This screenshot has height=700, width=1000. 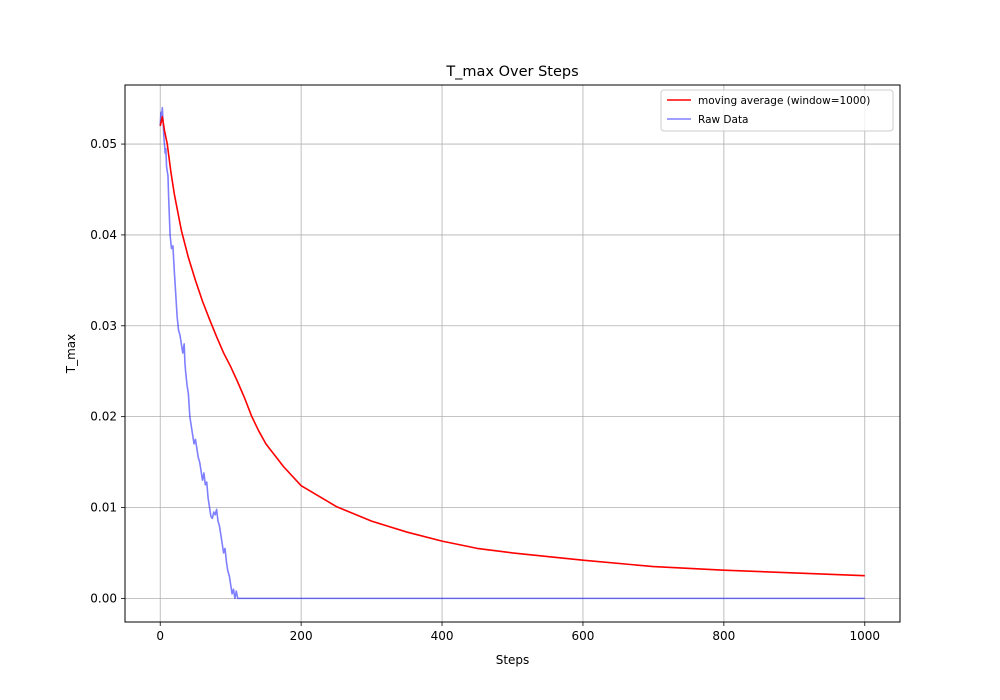 What do you see at coordinates (442, 636) in the screenshot?
I see `x-tick-label: 400` at bounding box center [442, 636].